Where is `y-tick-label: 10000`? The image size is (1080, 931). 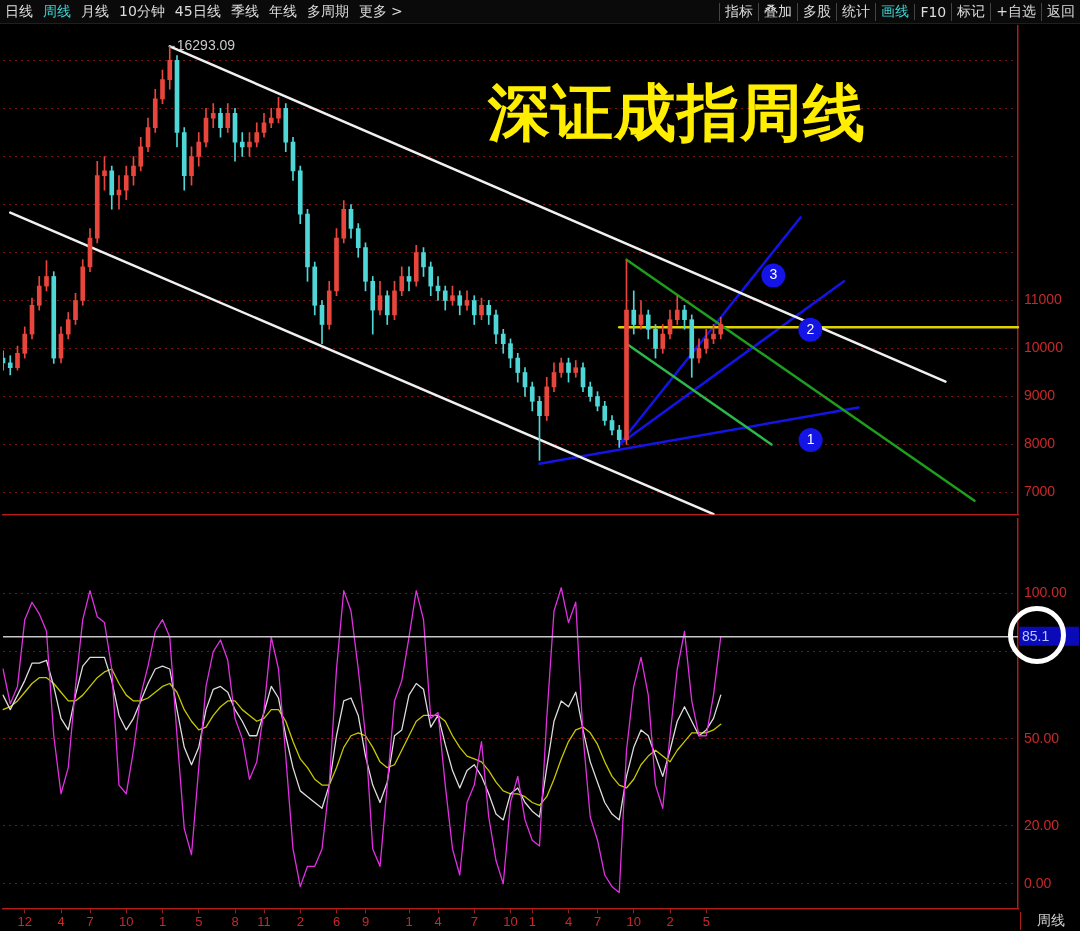 y-tick-label: 10000 is located at coordinates (1044, 347).